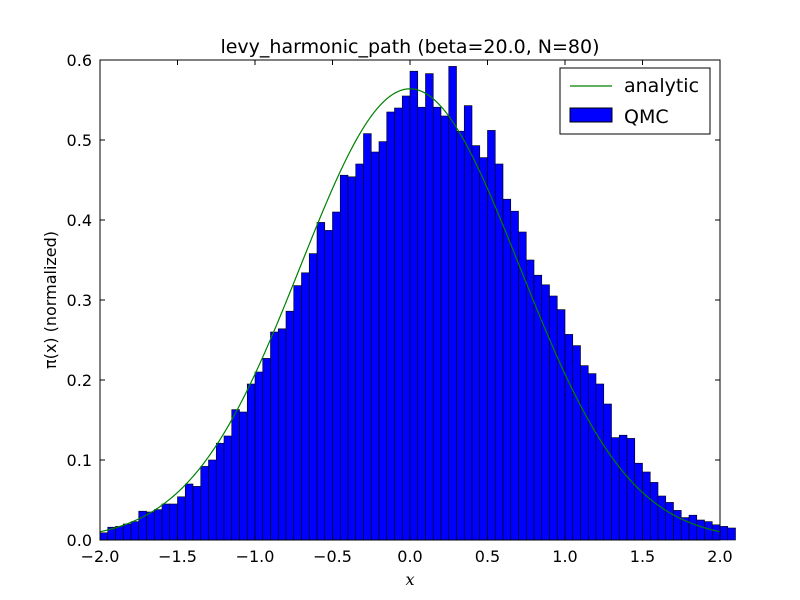 The height and width of the screenshot is (600, 800). I want to click on x-tick-label: −2.0, so click(100, 556).